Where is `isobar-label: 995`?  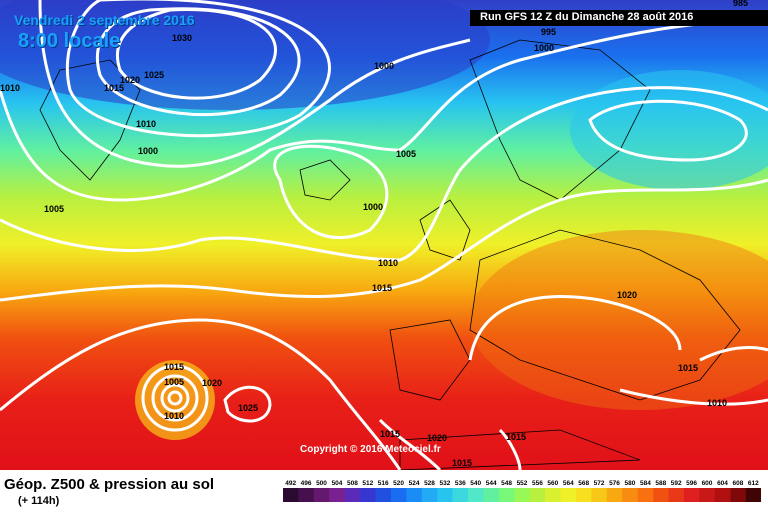
isobar-label: 995 is located at coordinates (548, 32).